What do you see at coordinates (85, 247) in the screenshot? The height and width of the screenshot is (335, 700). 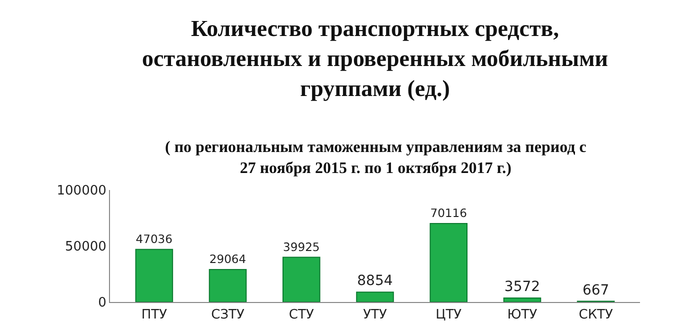 I see `y-tick-label: 50000` at bounding box center [85, 247].